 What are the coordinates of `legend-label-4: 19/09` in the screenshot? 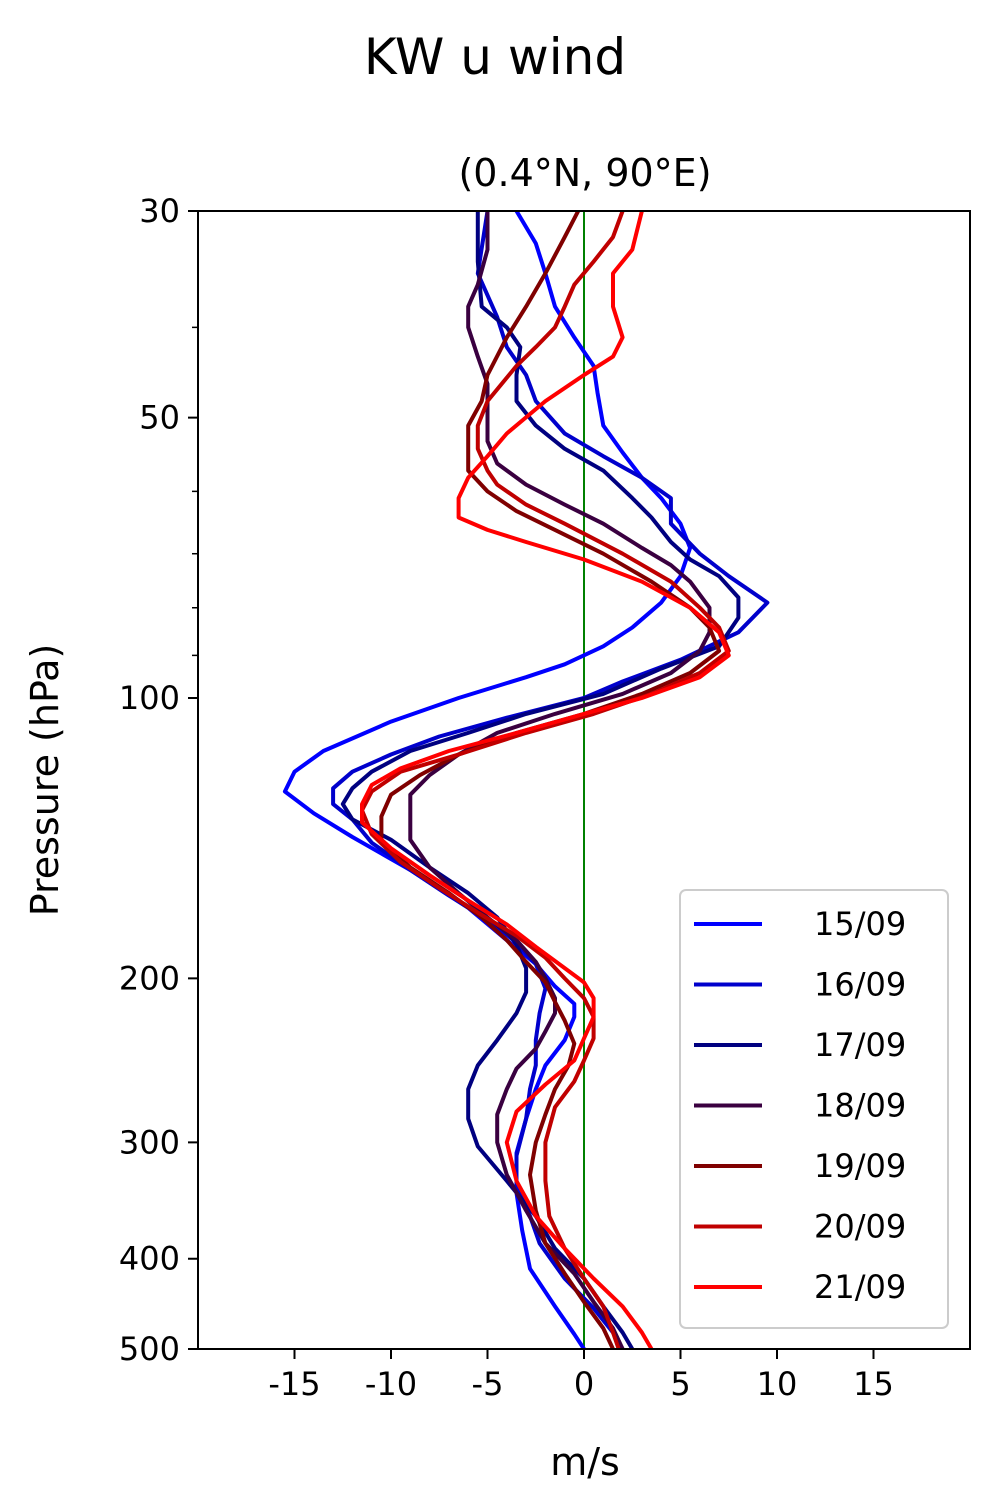 It's located at (860, 1166).